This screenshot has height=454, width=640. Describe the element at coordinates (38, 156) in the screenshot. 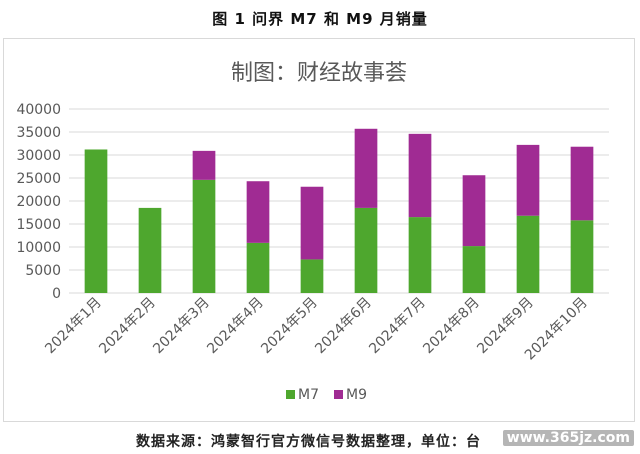

I see `y-tick-label: 30000` at that location.